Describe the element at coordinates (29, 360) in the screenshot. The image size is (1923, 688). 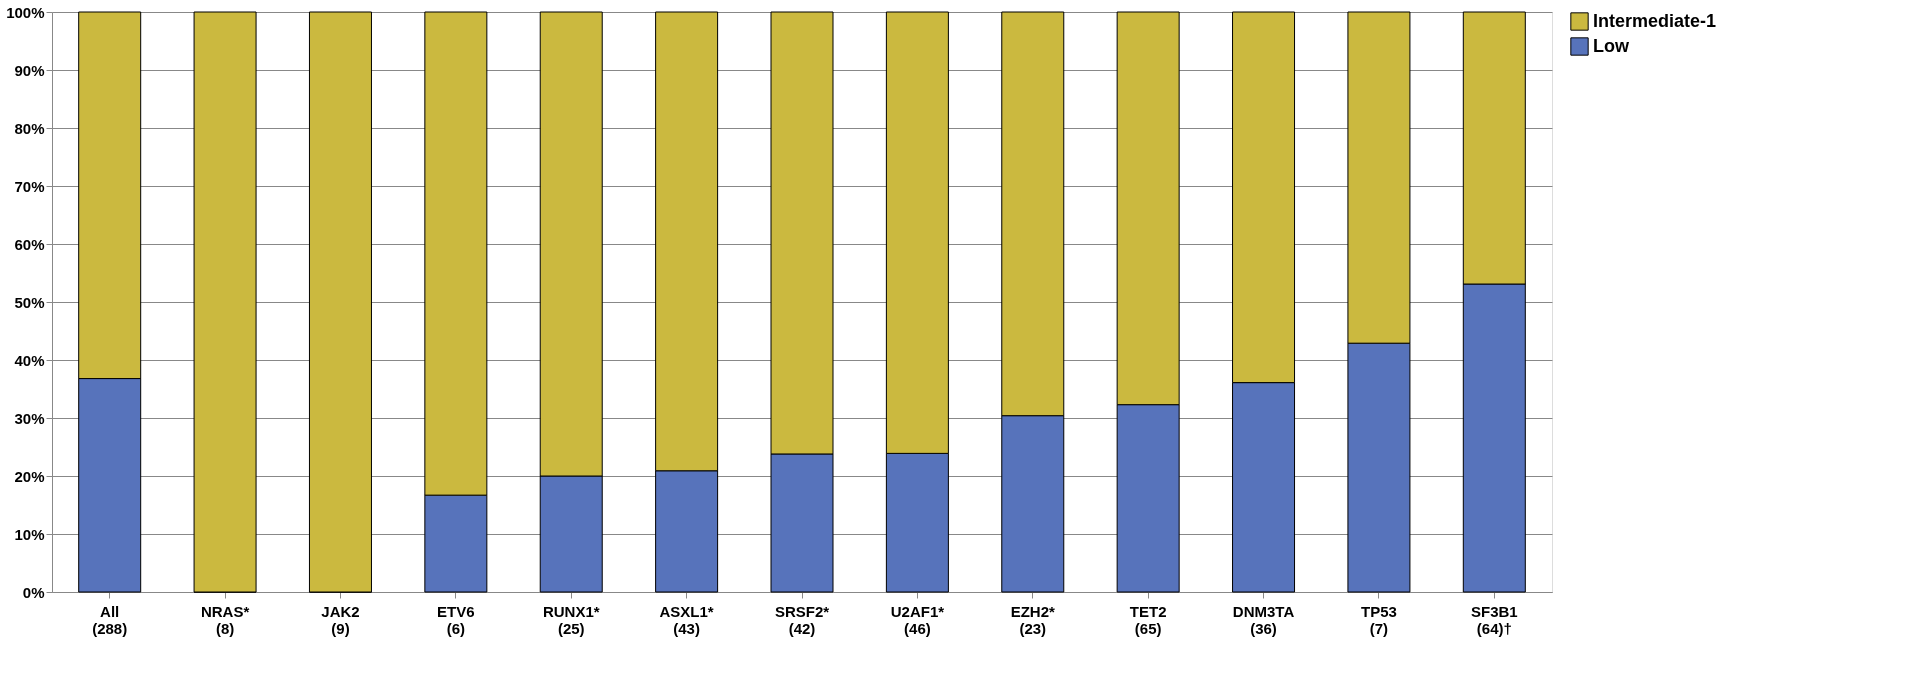
I see `y-tick-label: 40%` at that location.